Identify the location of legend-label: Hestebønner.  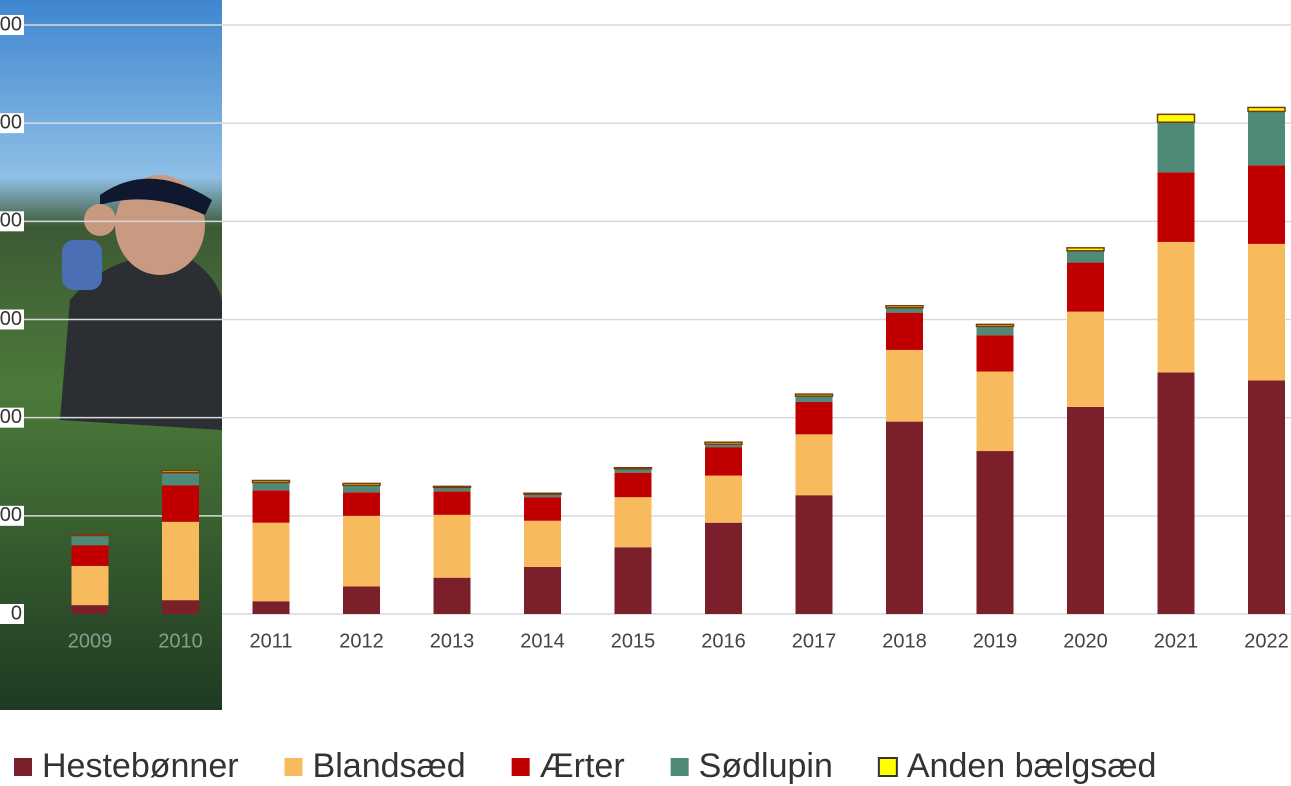
(140, 766).